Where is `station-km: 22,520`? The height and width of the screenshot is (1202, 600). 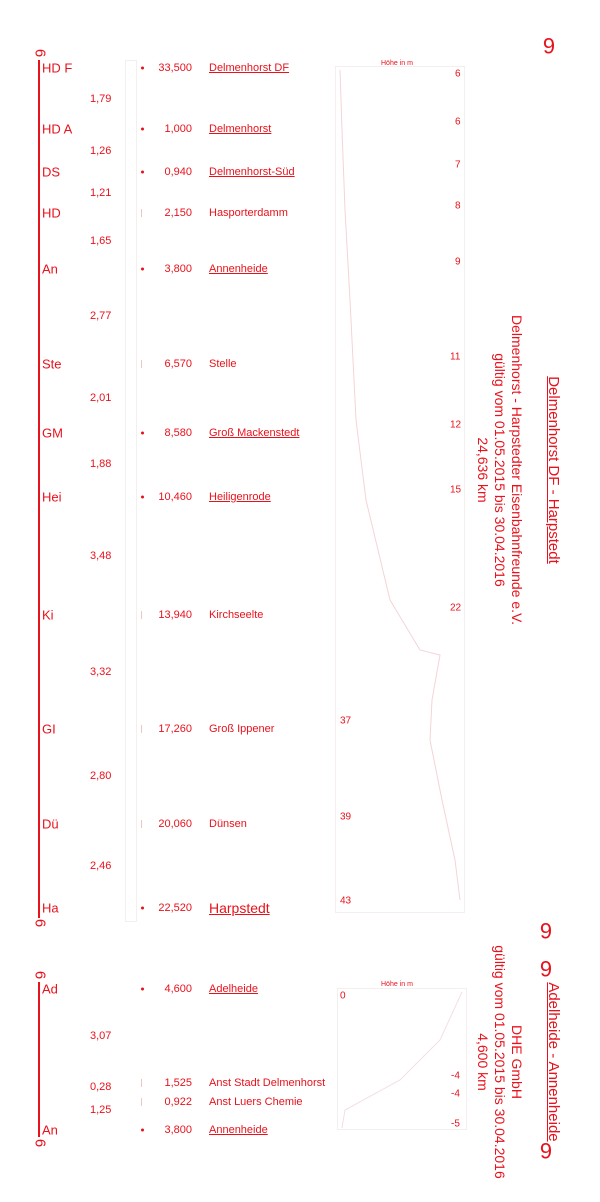 station-km: 22,520 is located at coordinates (175, 908).